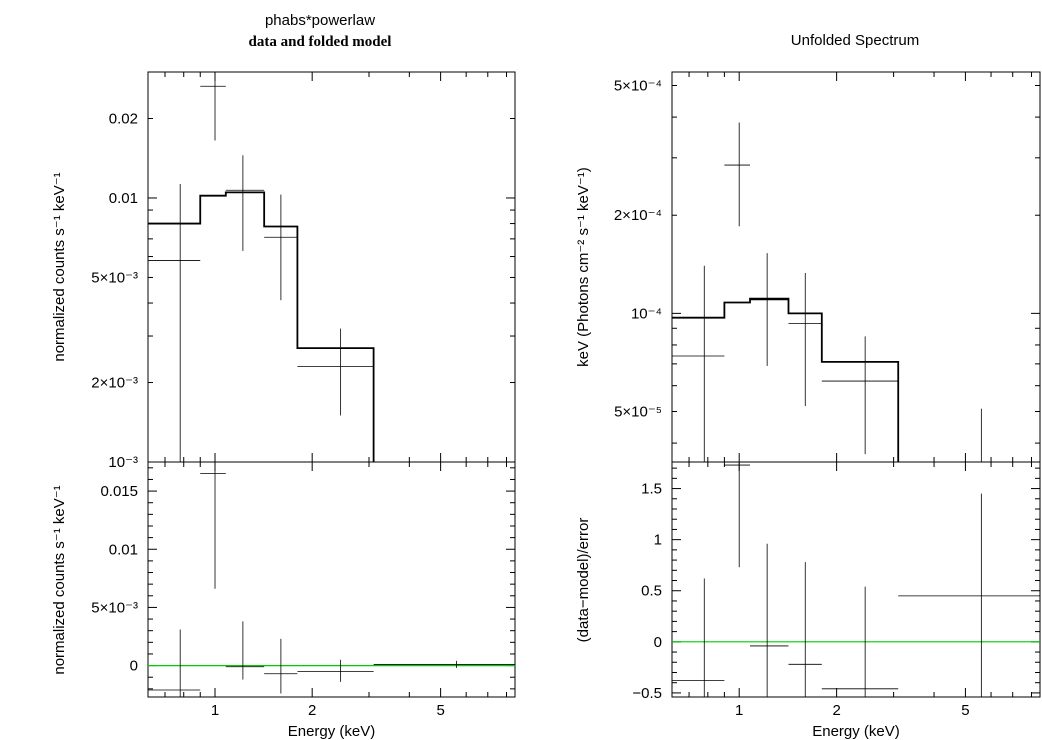 The image size is (1042, 740). Describe the element at coordinates (856, 579) in the screenshot. I see `right-bottom-frame` at that location.